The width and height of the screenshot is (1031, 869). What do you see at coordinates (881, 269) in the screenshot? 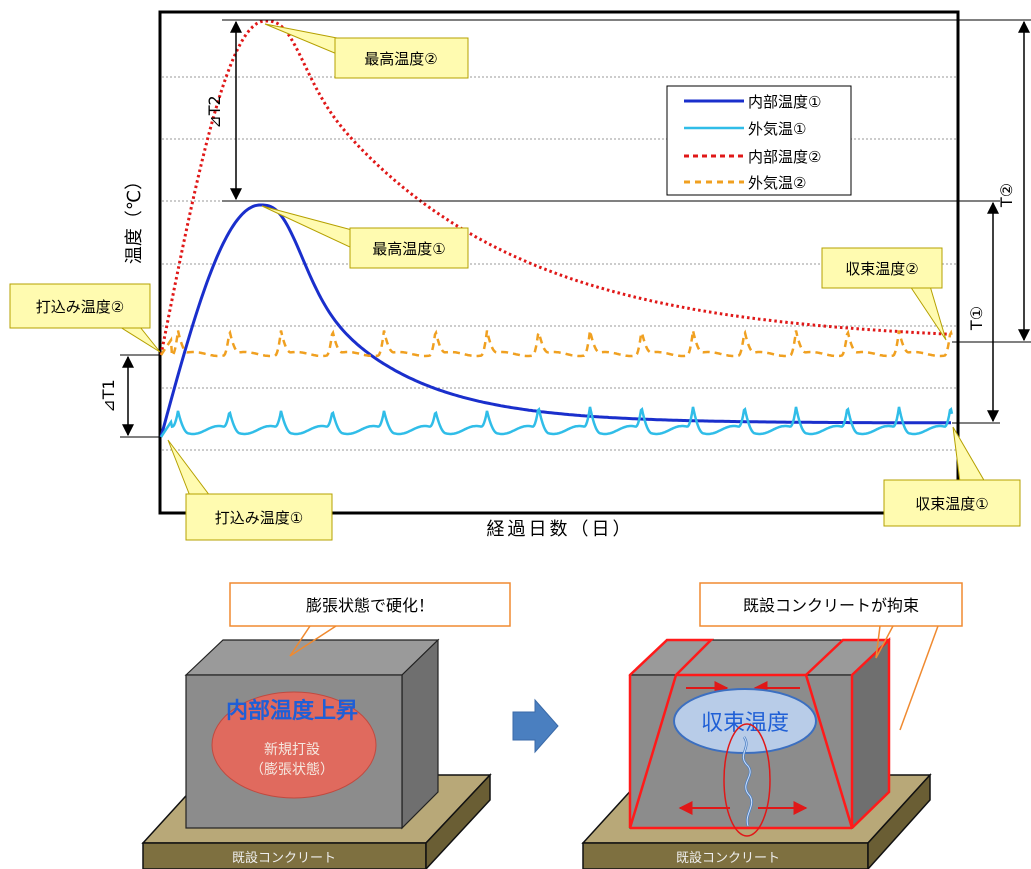
I see `callout-converge-temp-2-label: 収束温度②` at bounding box center [881, 269].